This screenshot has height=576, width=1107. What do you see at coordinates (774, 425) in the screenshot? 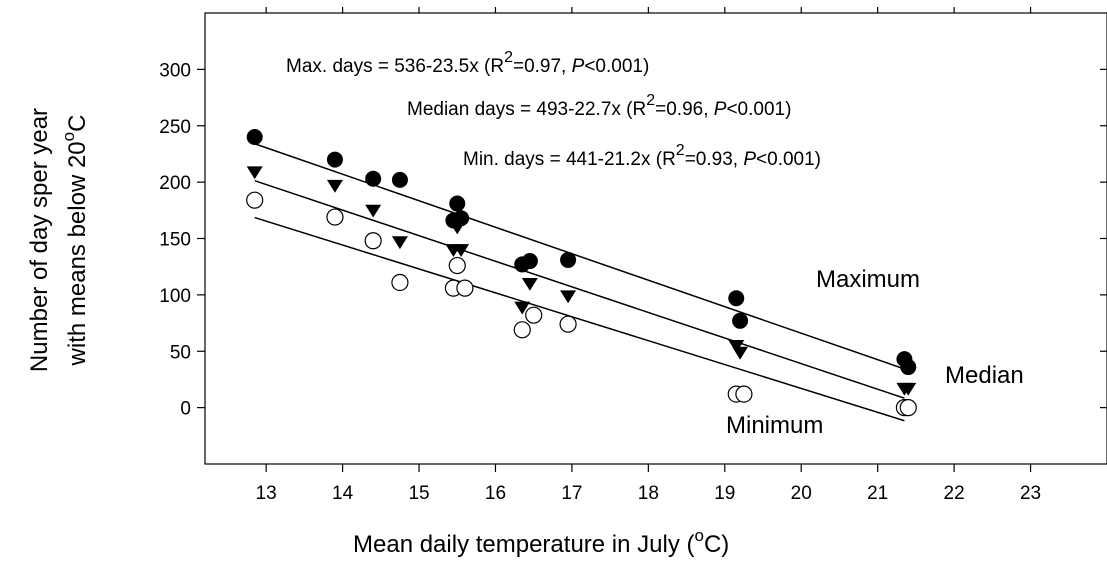
I see `series-label-minimum: Minimum` at bounding box center [774, 425].